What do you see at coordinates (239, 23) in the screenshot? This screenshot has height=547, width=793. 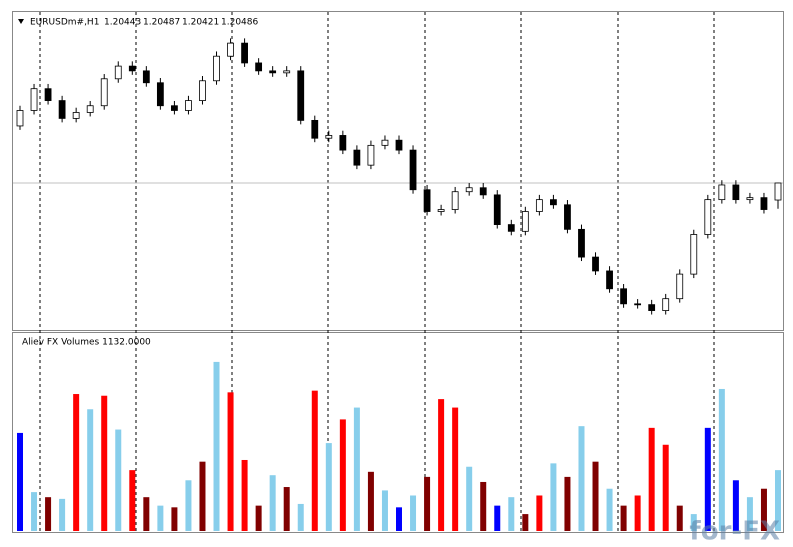 I see `close-value: 1.20486` at bounding box center [239, 23].